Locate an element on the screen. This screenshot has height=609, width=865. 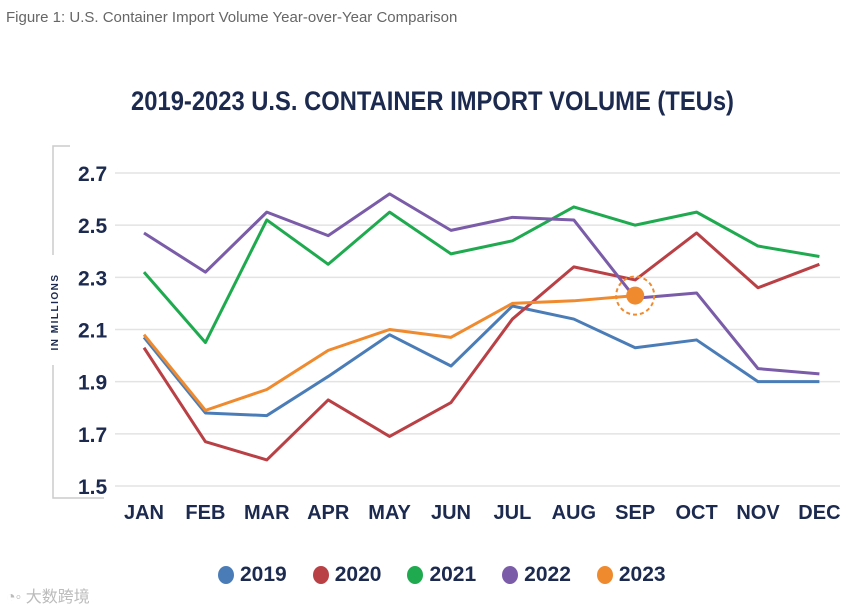
legend-label: 2021 is located at coordinates (453, 574).